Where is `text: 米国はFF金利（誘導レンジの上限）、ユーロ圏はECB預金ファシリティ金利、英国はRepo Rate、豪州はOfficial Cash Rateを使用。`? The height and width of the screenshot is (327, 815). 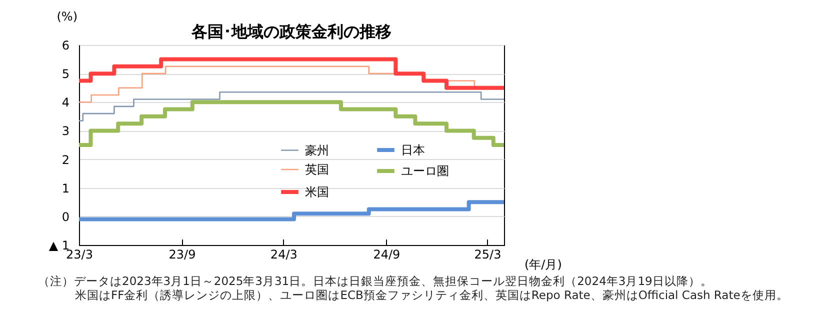
text: 米国はFF金利（誘導レンジの上限）、ユーロ圏はECB預金ファシリティ金利、英国はRepo Rate、豪州はOfficial Cash Rateを使用。 is located at coordinates (431, 295).